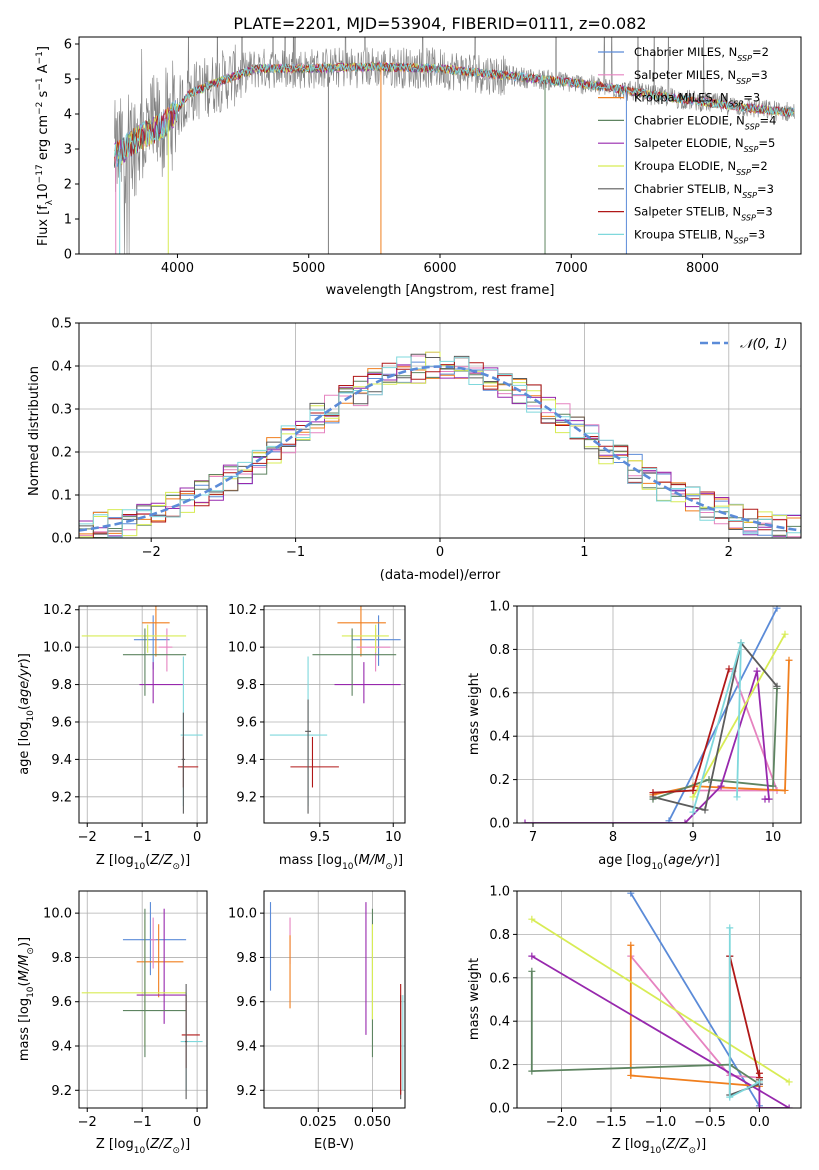 This screenshot has height=1170, width=819. I want to click on agemass-xlabel-part: ⊙, so click(389, 867).